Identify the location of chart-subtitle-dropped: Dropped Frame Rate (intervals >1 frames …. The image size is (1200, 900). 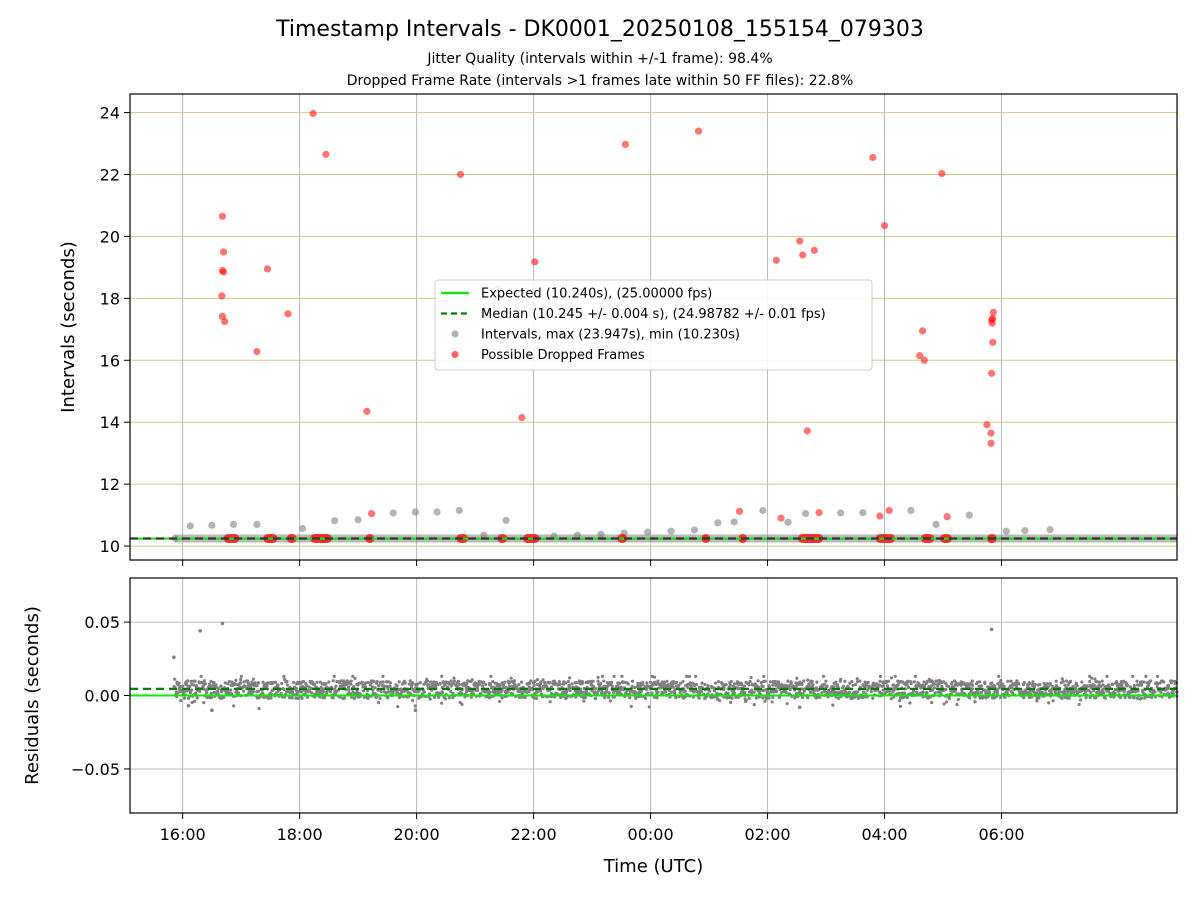
(600, 81).